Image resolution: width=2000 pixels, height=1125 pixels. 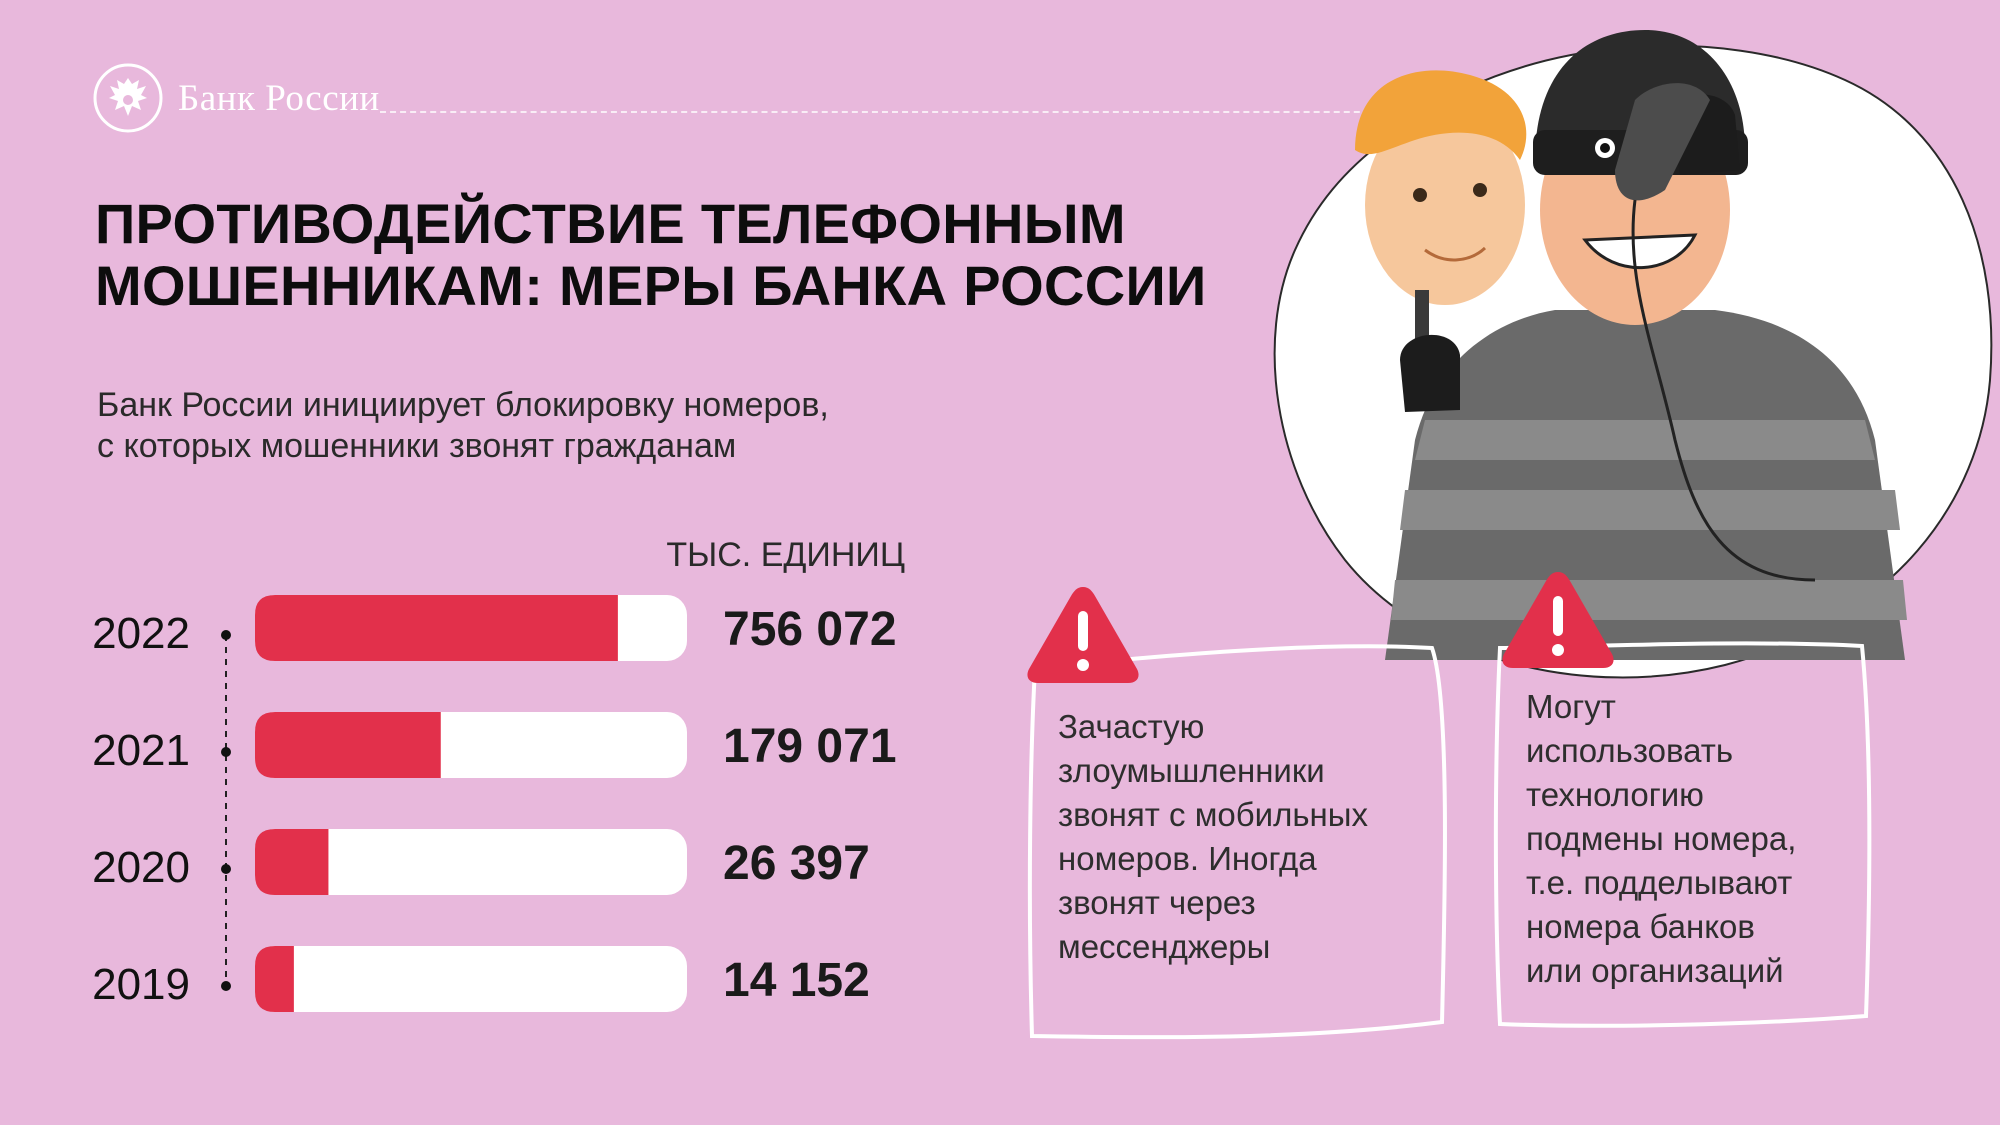 I want to click on value-label: 756 072, so click(x=810, y=629).